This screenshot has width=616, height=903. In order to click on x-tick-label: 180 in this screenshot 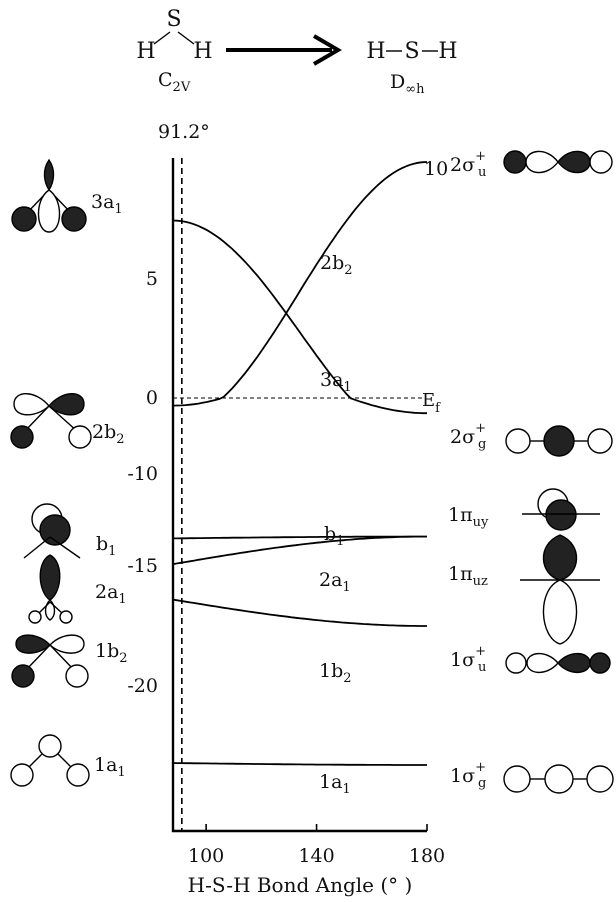, I will do `click(427, 856)`.